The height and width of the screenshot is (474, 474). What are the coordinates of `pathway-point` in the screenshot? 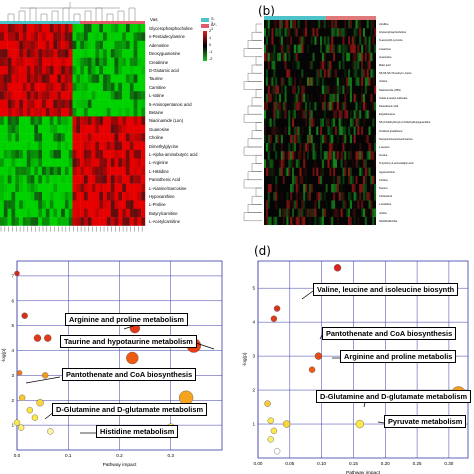 It's located at (17, 273).